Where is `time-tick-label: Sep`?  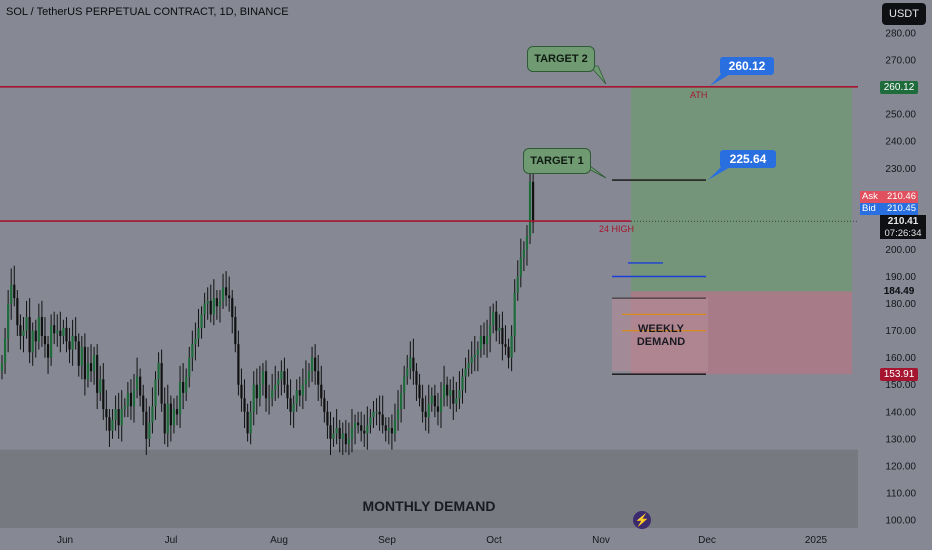 time-tick-label: Sep is located at coordinates (387, 540).